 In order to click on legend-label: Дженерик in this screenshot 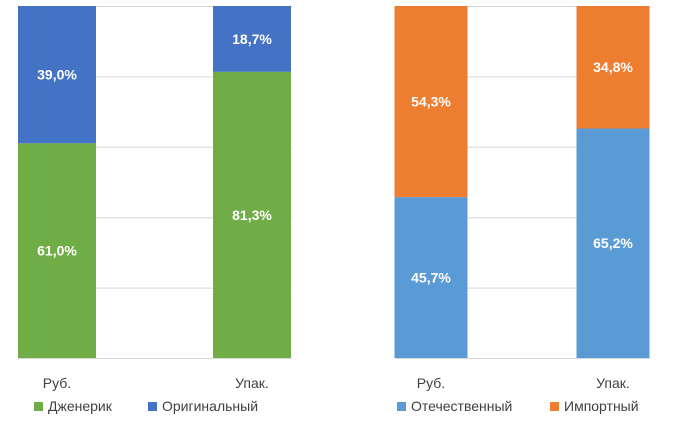, I will do `click(80, 406)`.